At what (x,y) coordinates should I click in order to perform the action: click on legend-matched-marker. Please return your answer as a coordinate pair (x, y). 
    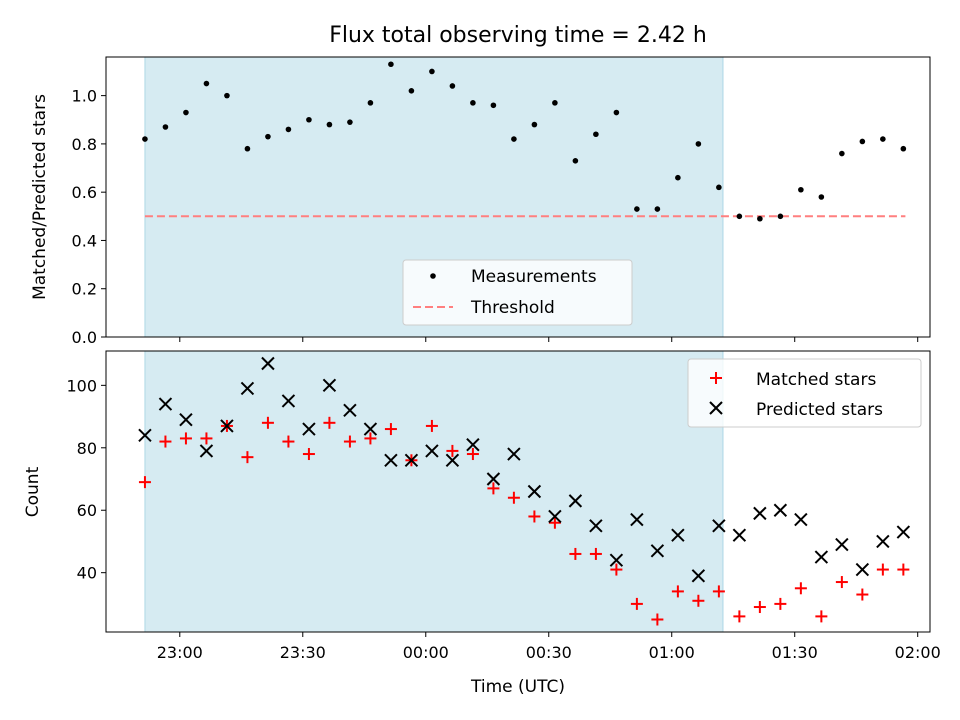
    Looking at the image, I should click on (716, 378).